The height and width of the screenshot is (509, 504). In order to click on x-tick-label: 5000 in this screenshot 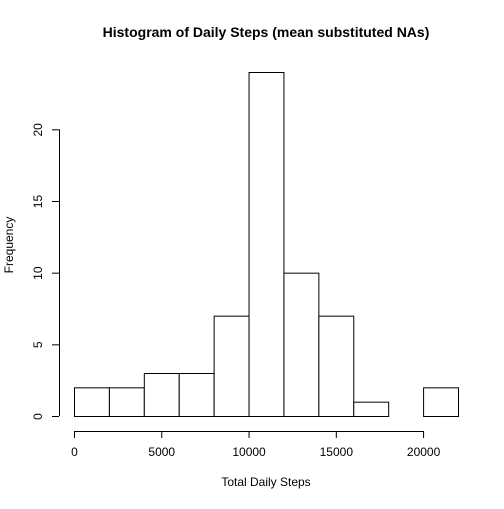, I will do `click(161, 452)`.